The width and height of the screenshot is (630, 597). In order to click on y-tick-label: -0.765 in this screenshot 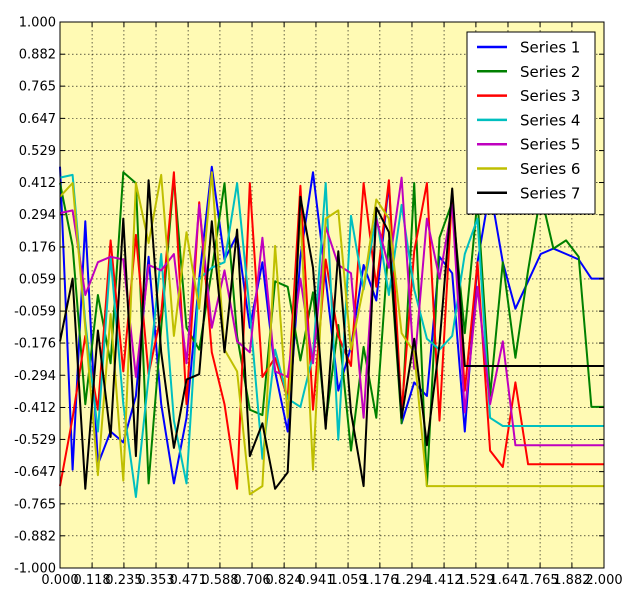, I will do `click(35, 504)`.